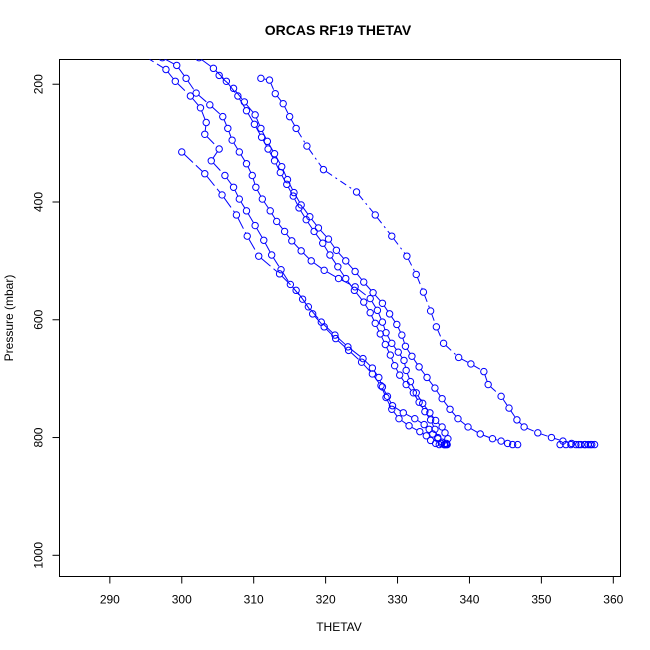 Image resolution: width=650 pixels, height=650 pixels. Describe the element at coordinates (39, 202) in the screenshot. I see `y-tick-label: 400` at that location.